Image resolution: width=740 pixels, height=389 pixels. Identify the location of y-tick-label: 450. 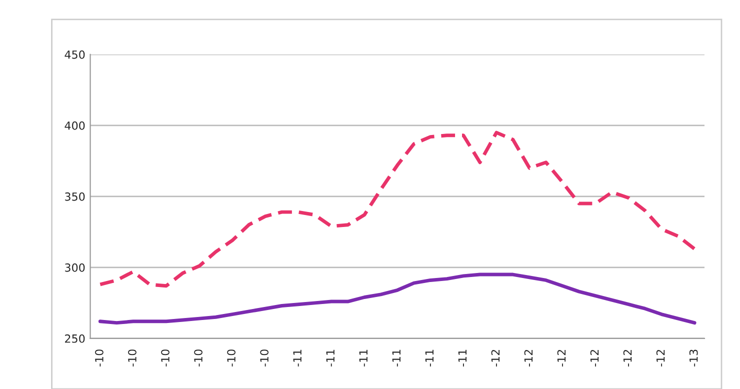
(74, 54).